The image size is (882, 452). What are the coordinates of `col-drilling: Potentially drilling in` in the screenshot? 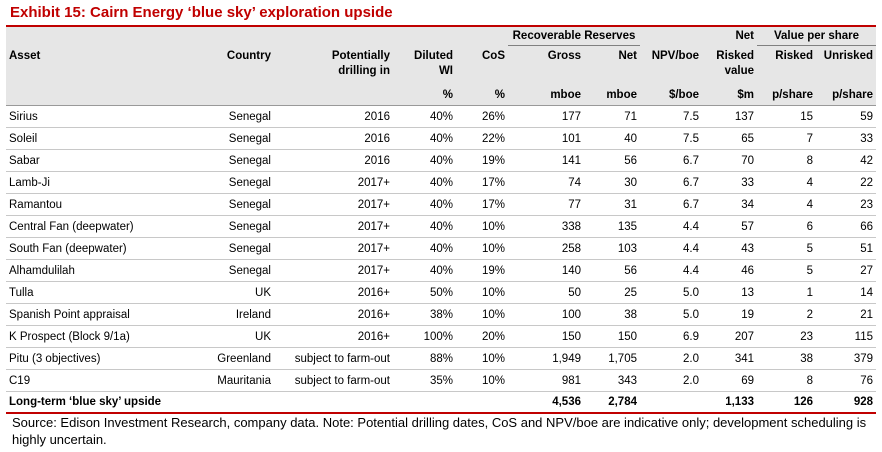 It's located at (333, 65).